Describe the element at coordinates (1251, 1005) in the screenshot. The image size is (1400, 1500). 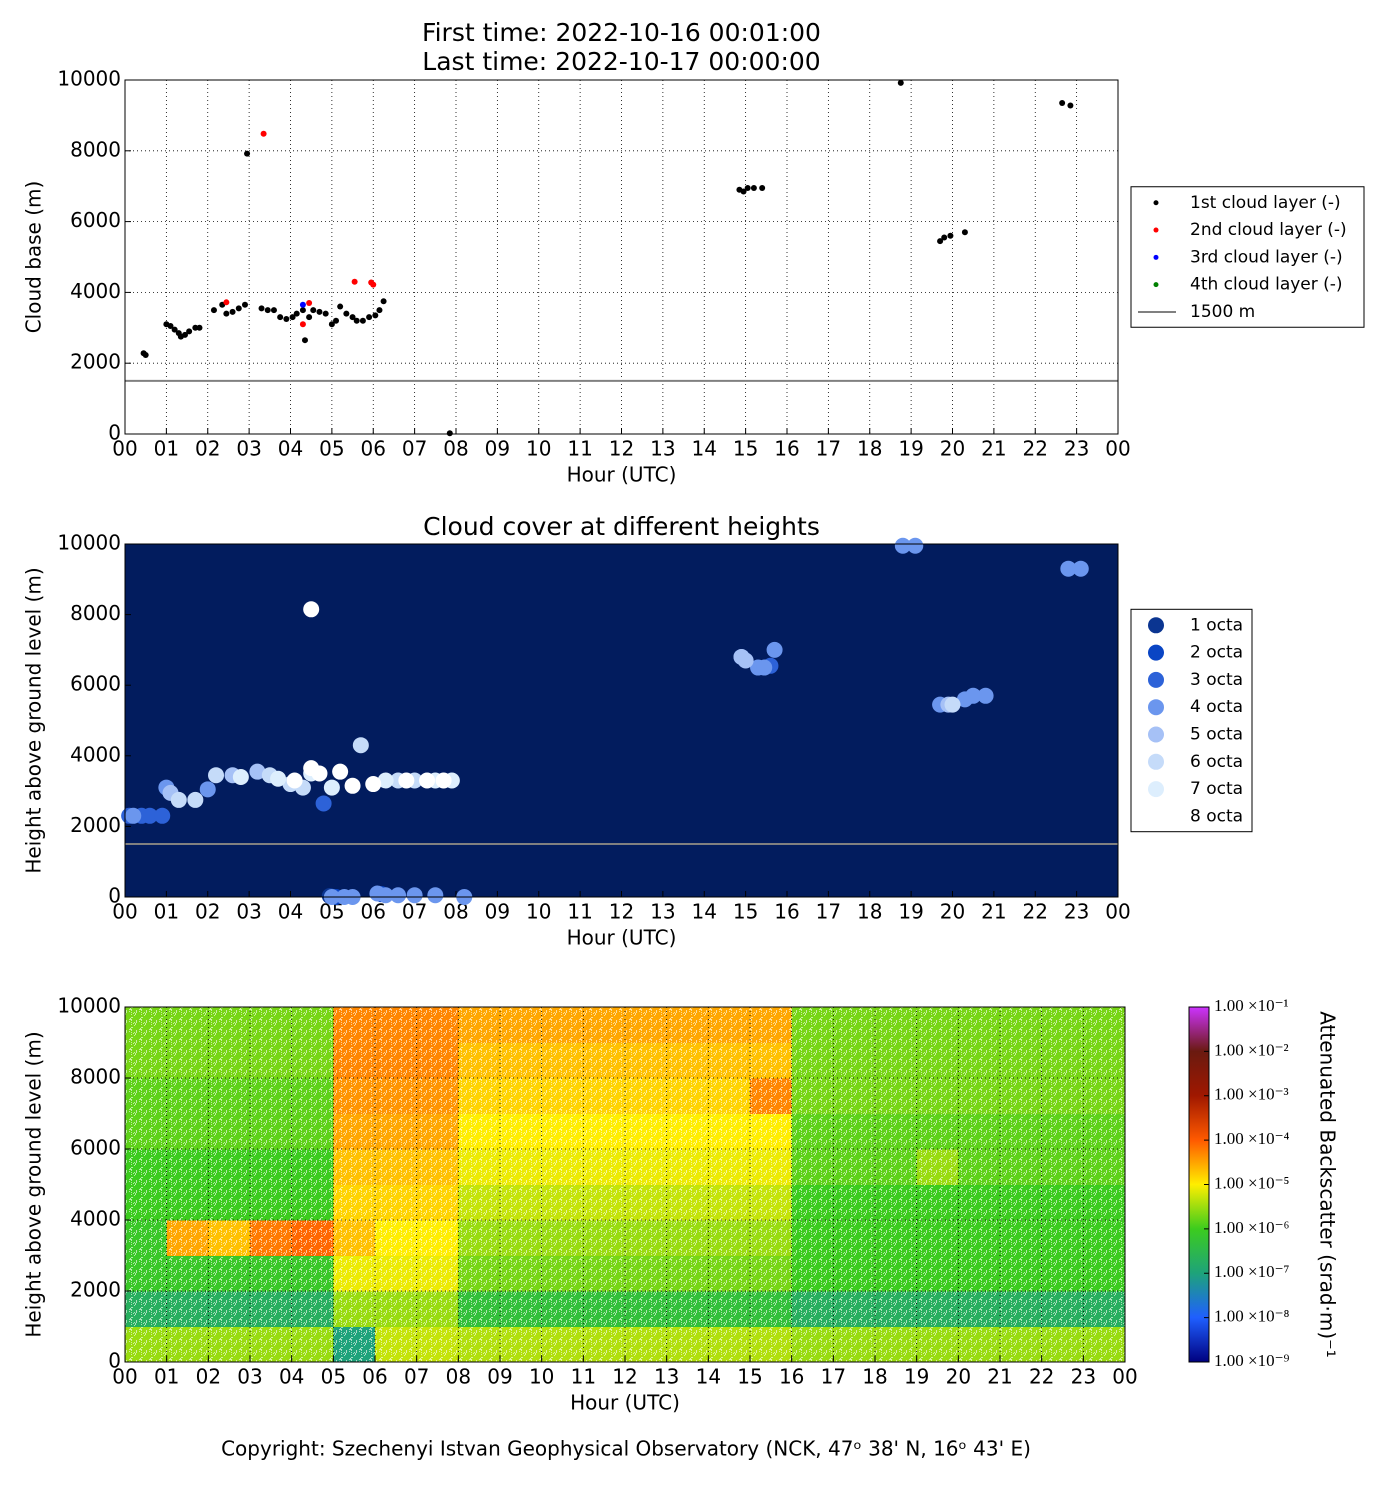
I see `colorbar-tick-label: 1.00 ×10⁻¹` at that location.